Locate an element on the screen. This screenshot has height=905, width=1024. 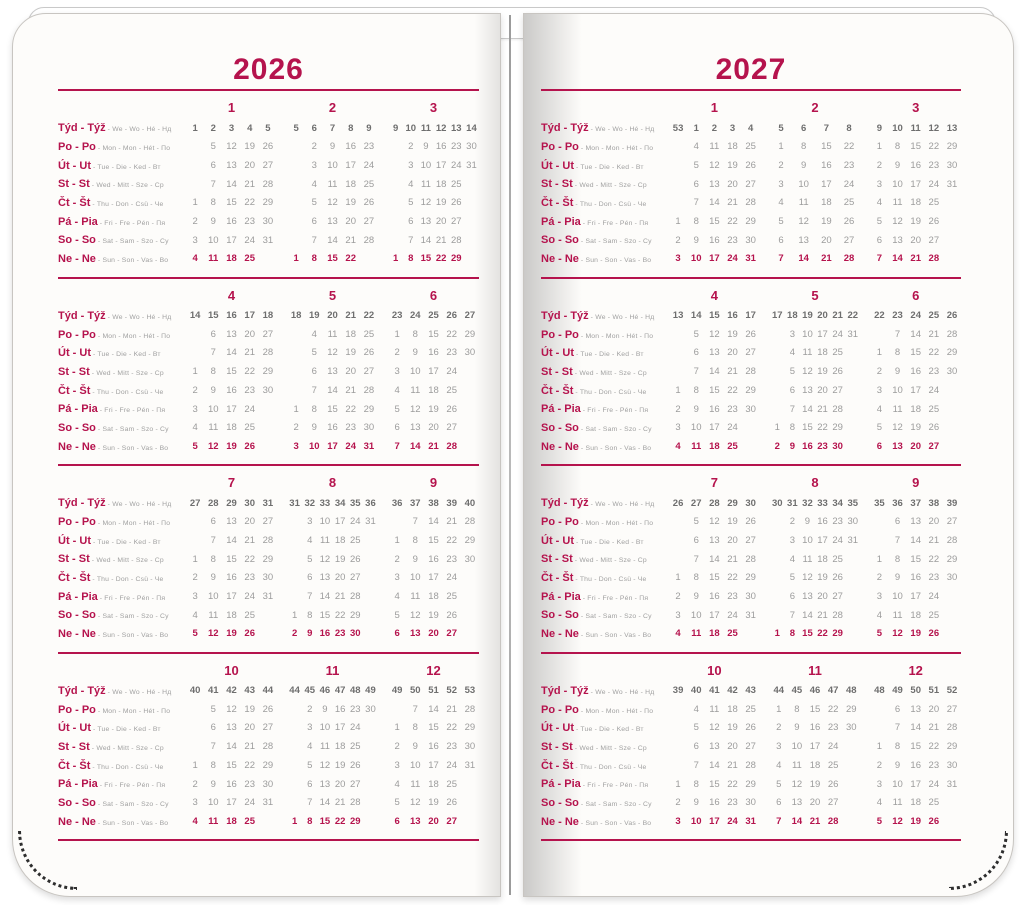
month-group: 3 10 17 24 is located at coordinates (915, 391).